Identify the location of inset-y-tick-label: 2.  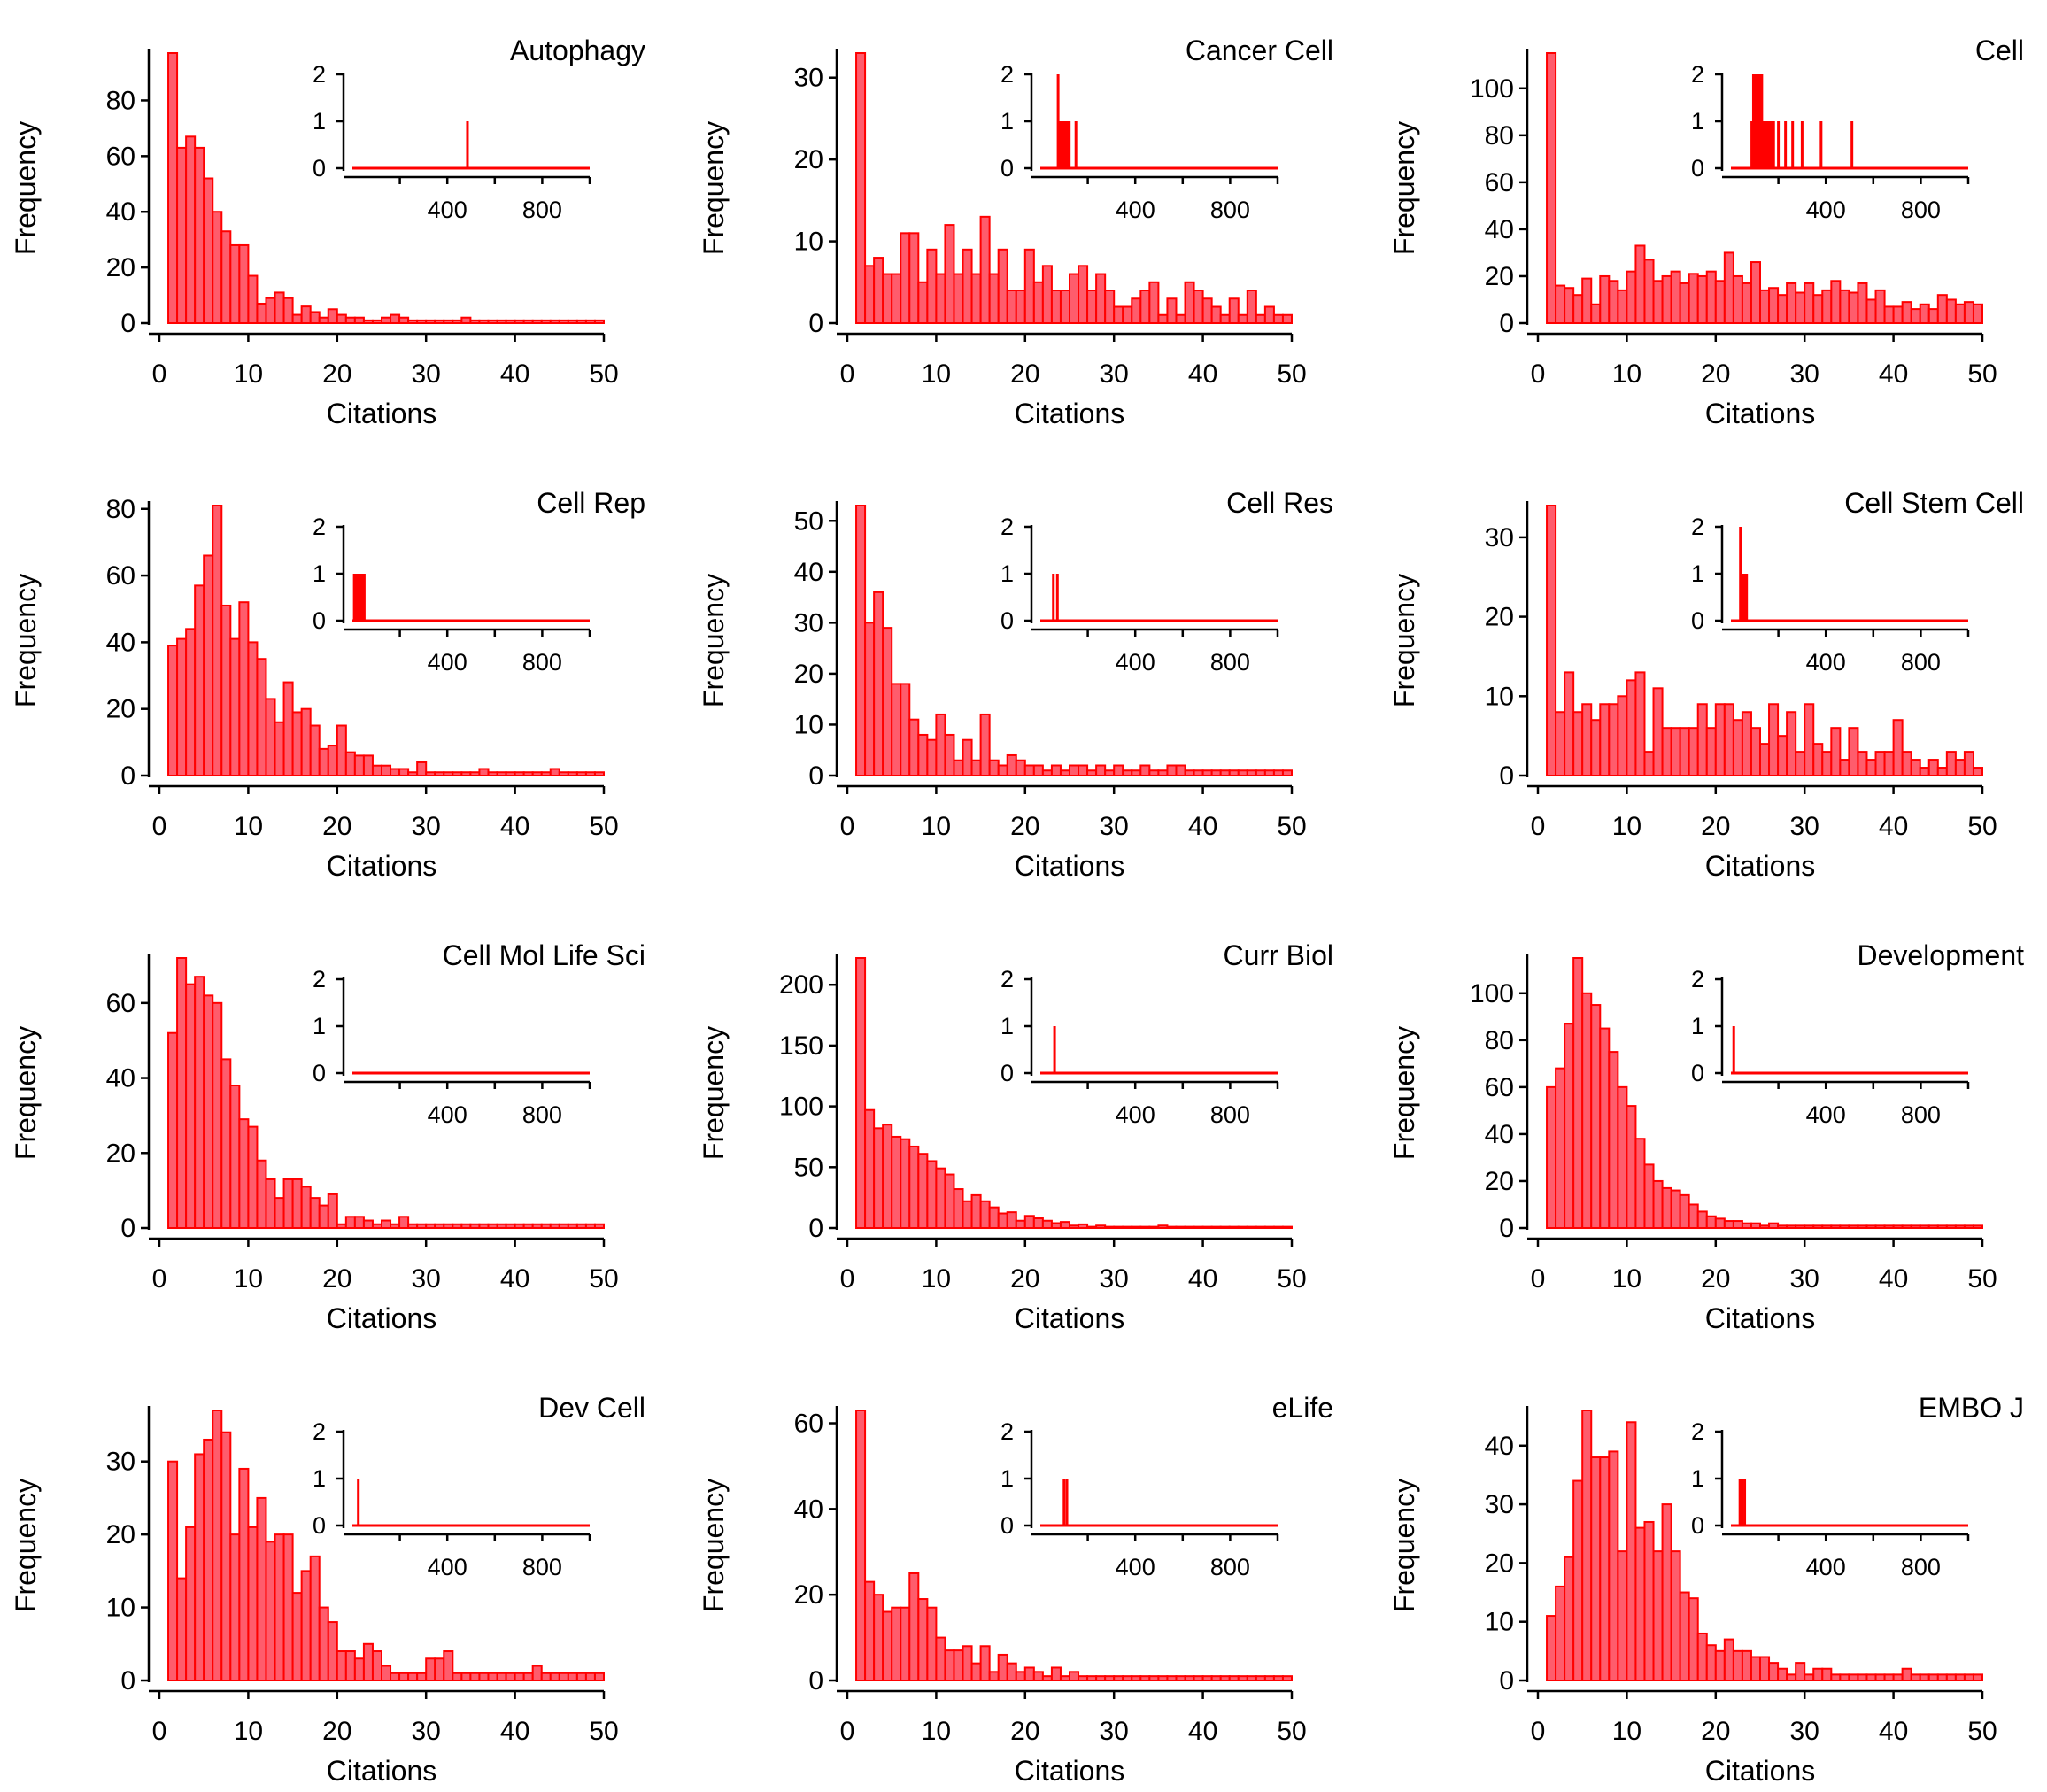
(319, 74).